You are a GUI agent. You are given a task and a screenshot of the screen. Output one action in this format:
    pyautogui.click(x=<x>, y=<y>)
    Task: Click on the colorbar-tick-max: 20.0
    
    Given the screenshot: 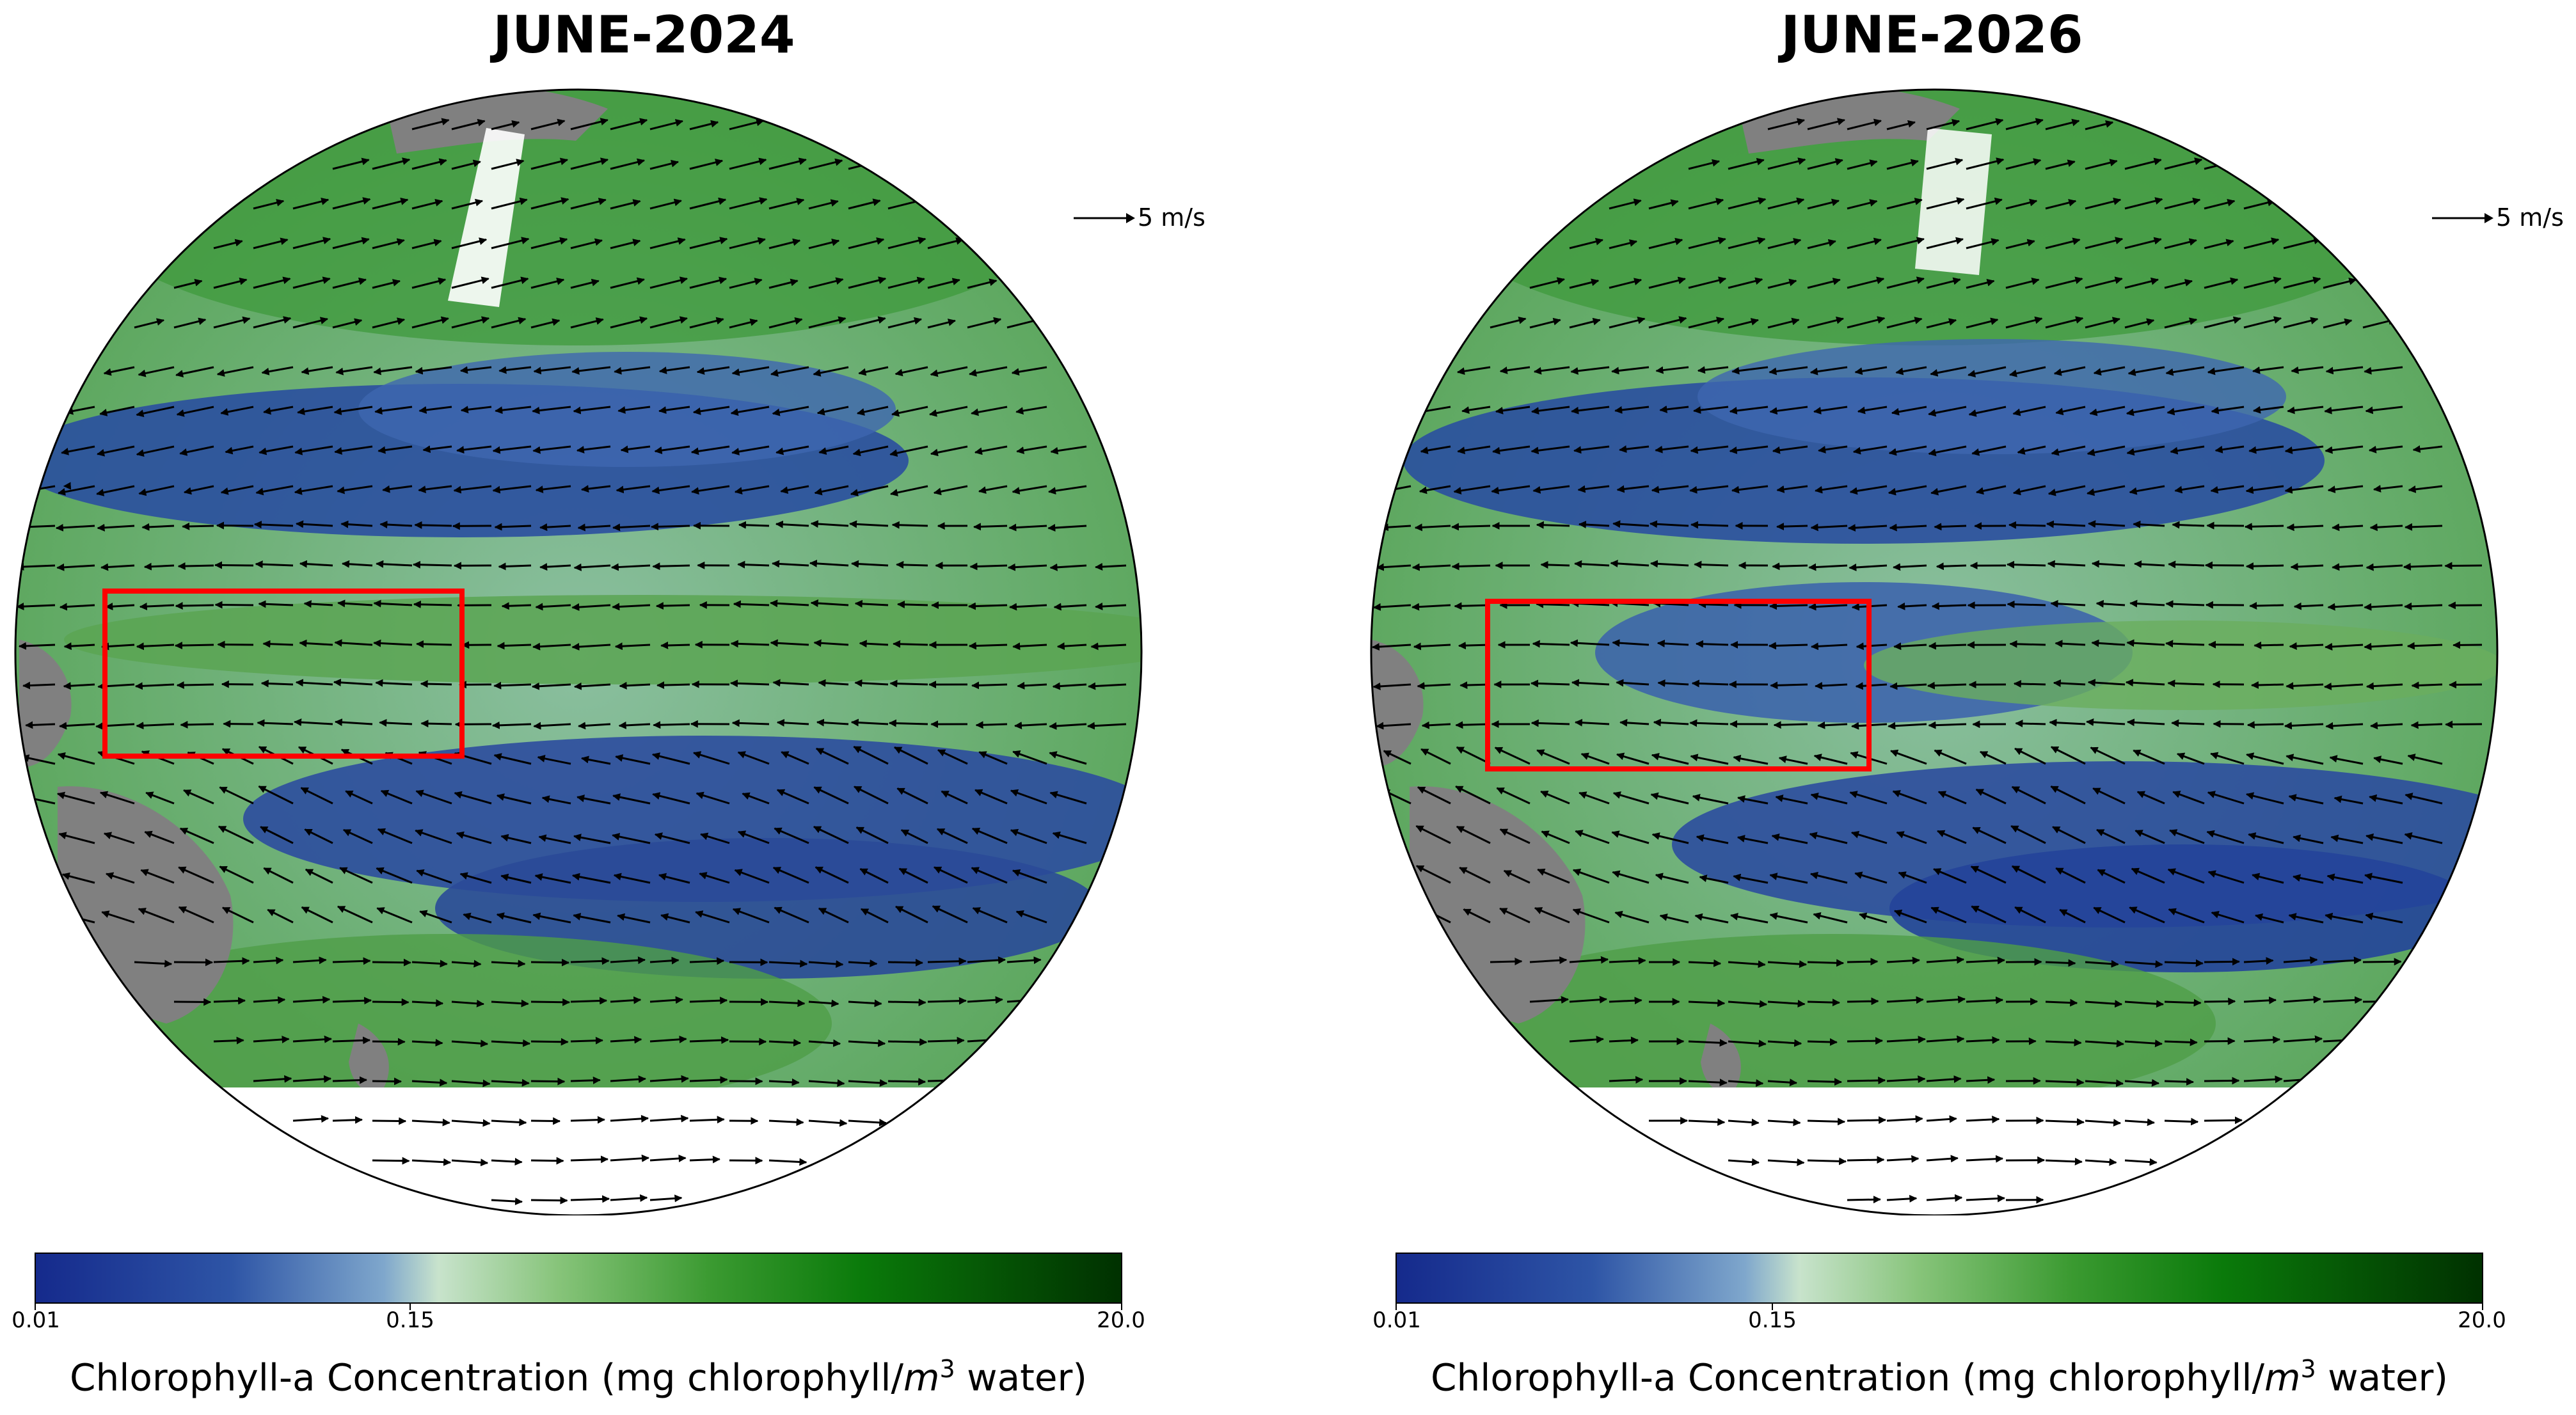 What is the action you would take?
    pyautogui.click(x=1121, y=1320)
    